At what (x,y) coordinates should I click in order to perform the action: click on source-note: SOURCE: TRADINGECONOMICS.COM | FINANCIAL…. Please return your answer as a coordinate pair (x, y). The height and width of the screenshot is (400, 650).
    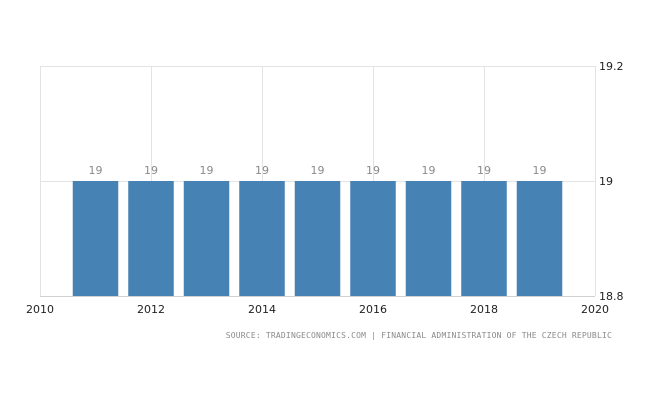
    Looking at the image, I should click on (418, 335).